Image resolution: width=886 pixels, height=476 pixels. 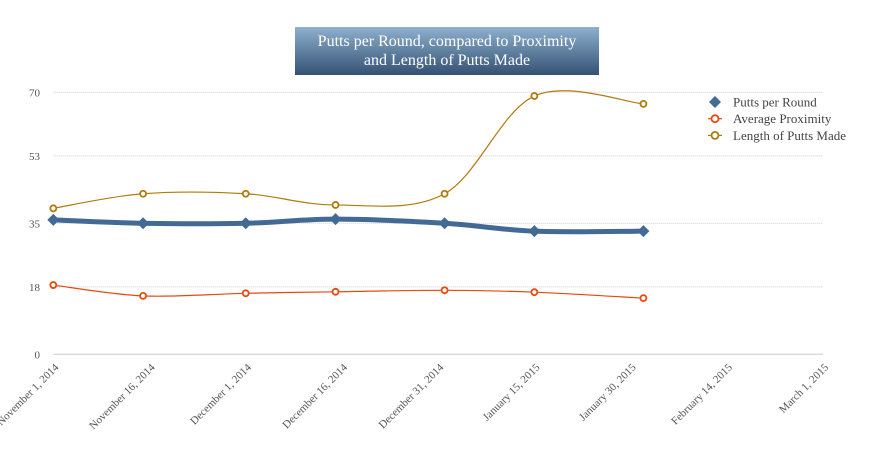 What do you see at coordinates (775, 102) in the screenshot?
I see `legend-label: Putts per Round` at bounding box center [775, 102].